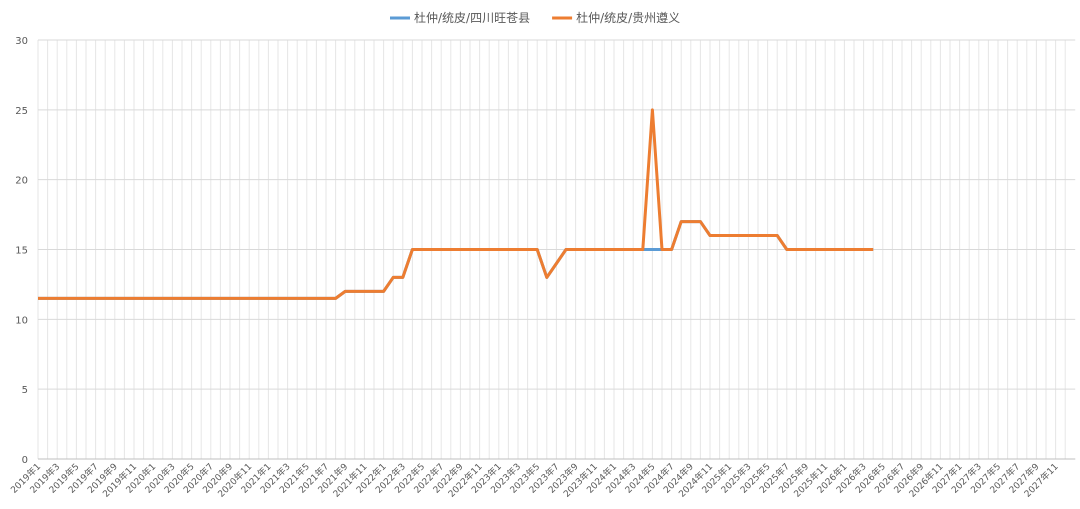 The width and height of the screenshot is (1080, 509). Describe the element at coordinates (21, 181) in the screenshot. I see `y-tick-label: 20` at that location.